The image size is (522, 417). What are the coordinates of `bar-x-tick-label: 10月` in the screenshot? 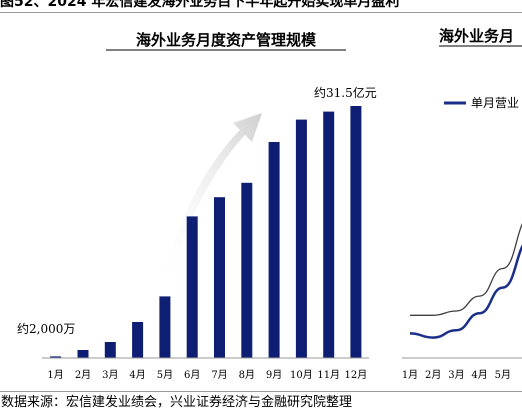 It's located at (301, 375).